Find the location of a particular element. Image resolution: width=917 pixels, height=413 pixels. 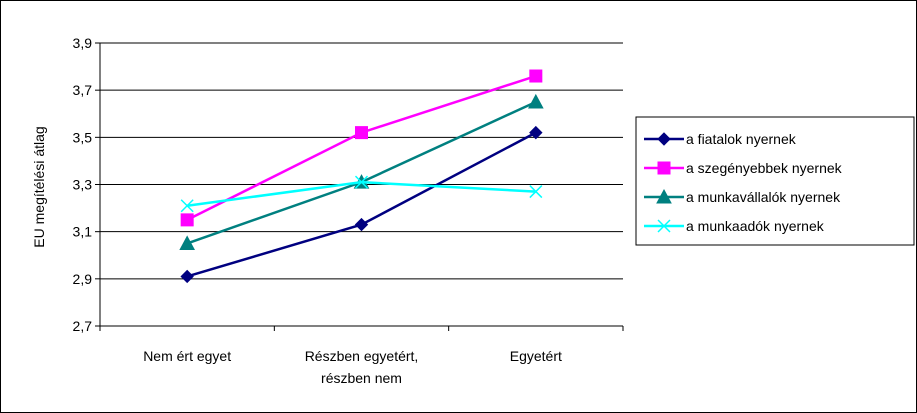

y-tick-label: 3,5 is located at coordinates (83, 137).